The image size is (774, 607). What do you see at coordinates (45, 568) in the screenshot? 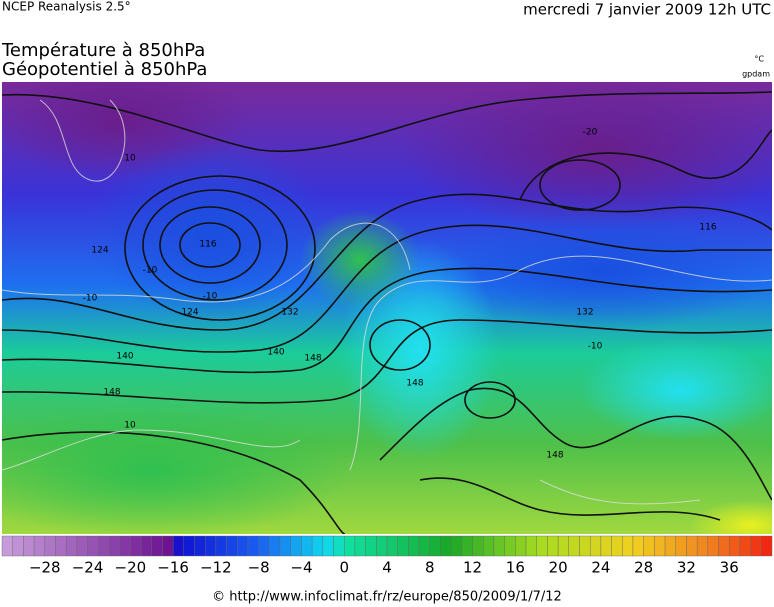
I see `colorbar-tick-label: −28` at bounding box center [45, 568].